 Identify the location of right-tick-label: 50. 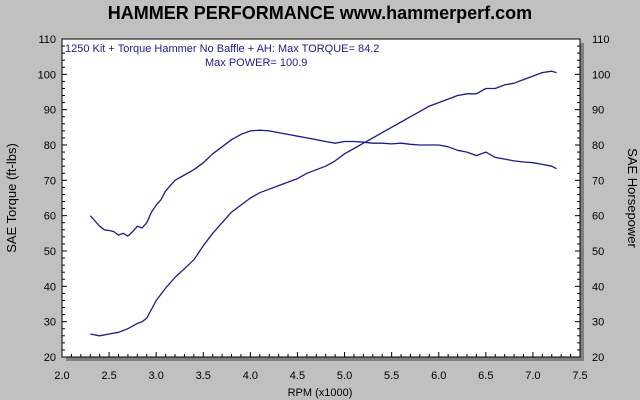
(598, 252).